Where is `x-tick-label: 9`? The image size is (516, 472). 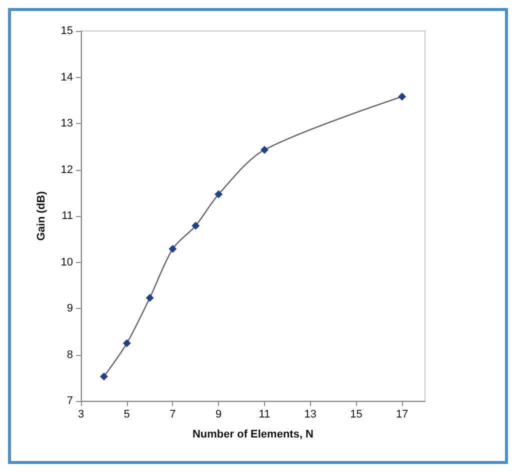
x-tick-label: 9 is located at coordinates (219, 414).